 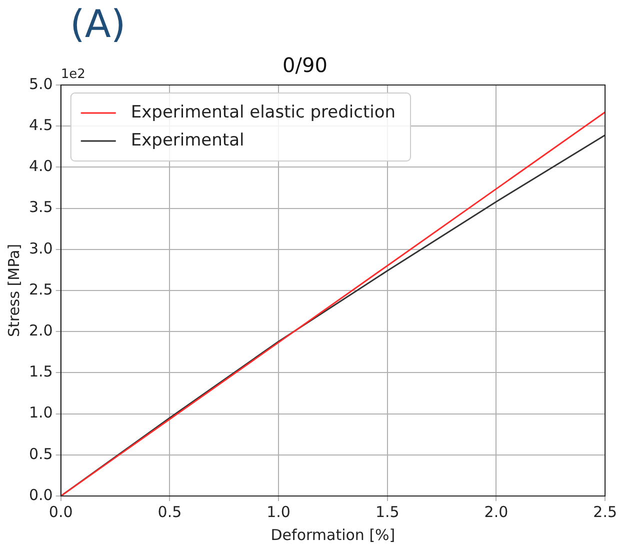 What do you see at coordinates (40, 289) in the screenshot?
I see `y-tick-label: 2.5` at bounding box center [40, 289].